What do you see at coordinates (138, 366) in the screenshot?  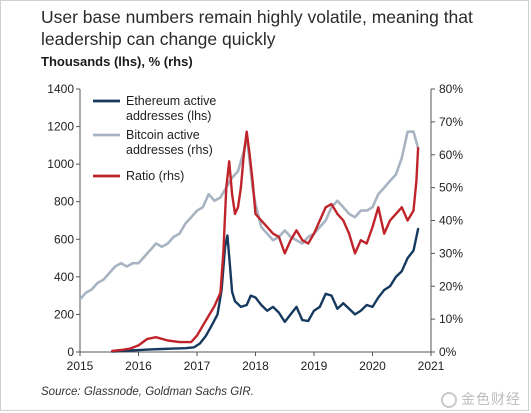 I see `x-tick-label: 2016` at bounding box center [138, 366].